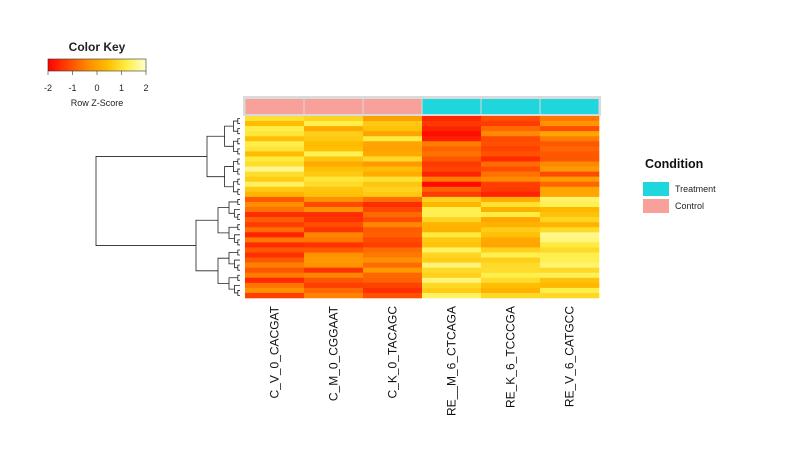 The height and width of the screenshot is (450, 800). I want to click on color-key-bar, so click(97, 65).